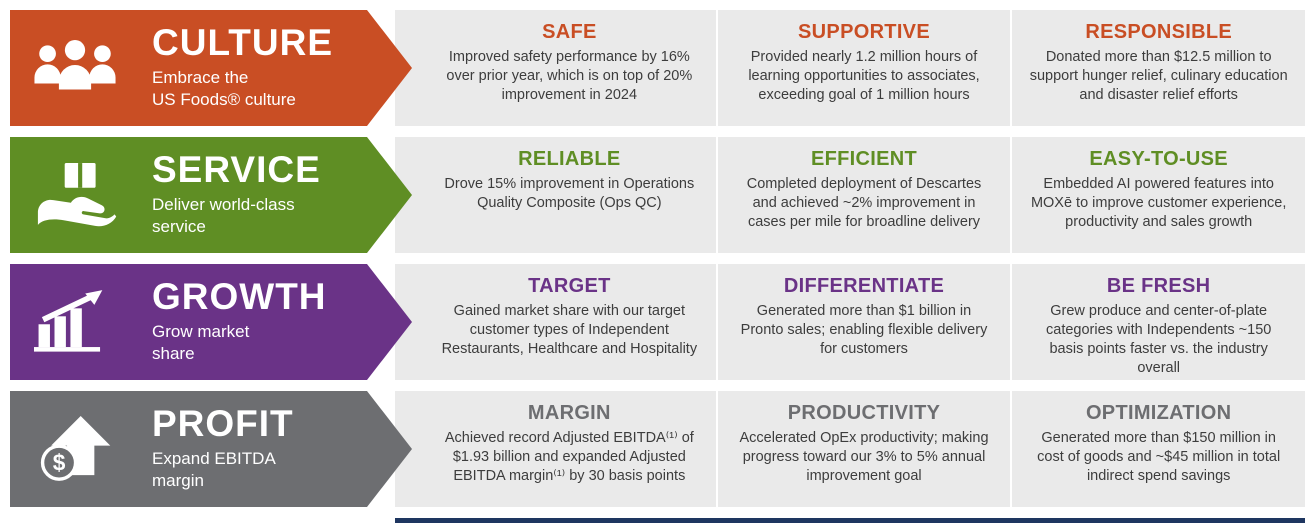 This screenshot has width=1309, height=523. Describe the element at coordinates (1158, 286) in the screenshot. I see `column-header: BE FRESH` at that location.